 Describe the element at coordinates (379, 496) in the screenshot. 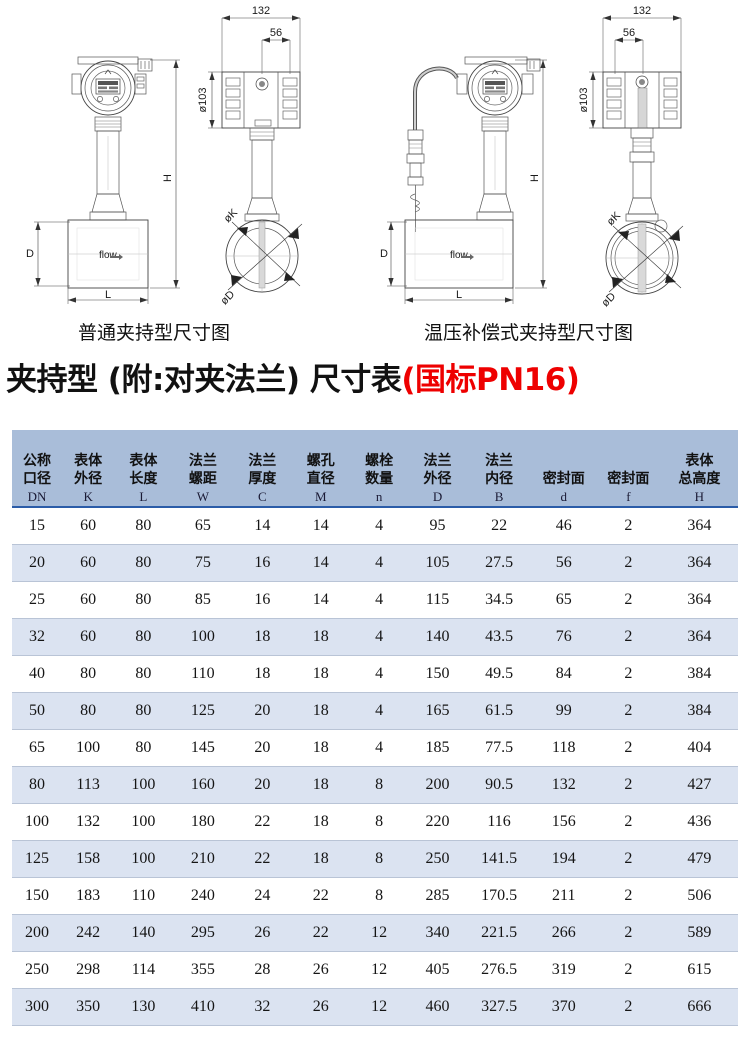

I see `col-header-n-symbol: n` at that location.